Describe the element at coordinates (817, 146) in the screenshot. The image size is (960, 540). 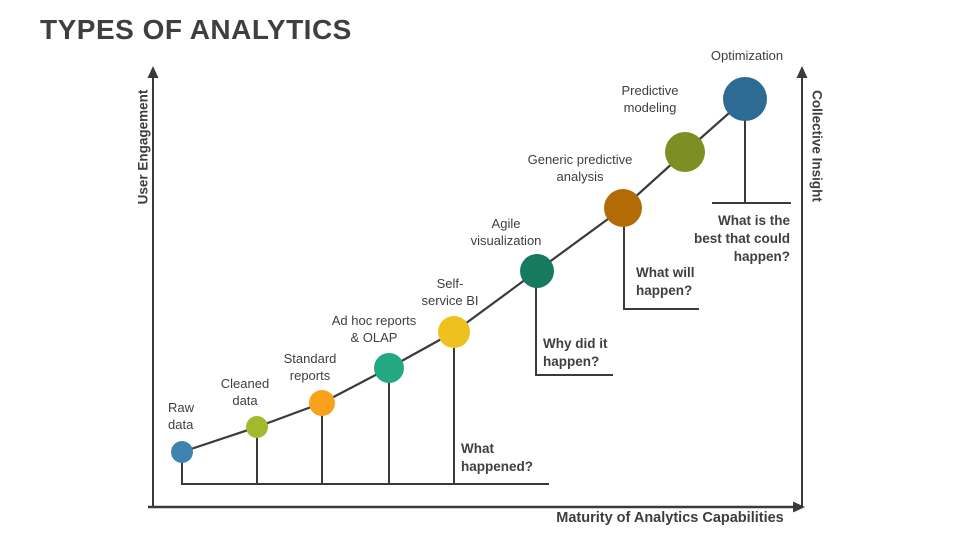
I see `y-axis-label-collective-insight: Collective Insight` at that location.